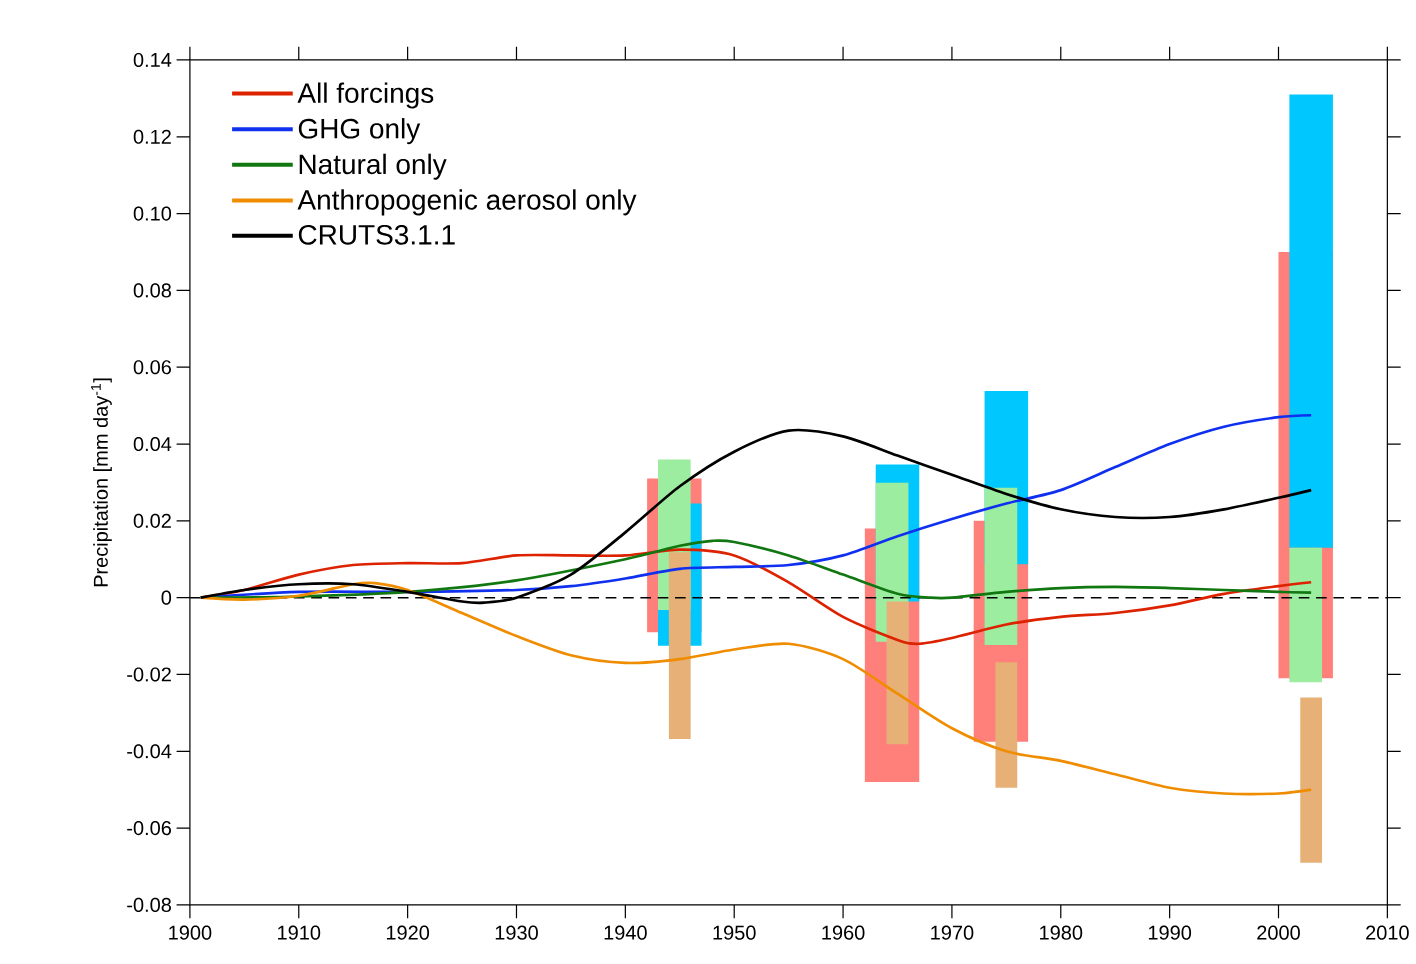 The width and height of the screenshot is (1416, 964). I want to click on x-tick-label: 1900, so click(190, 932).